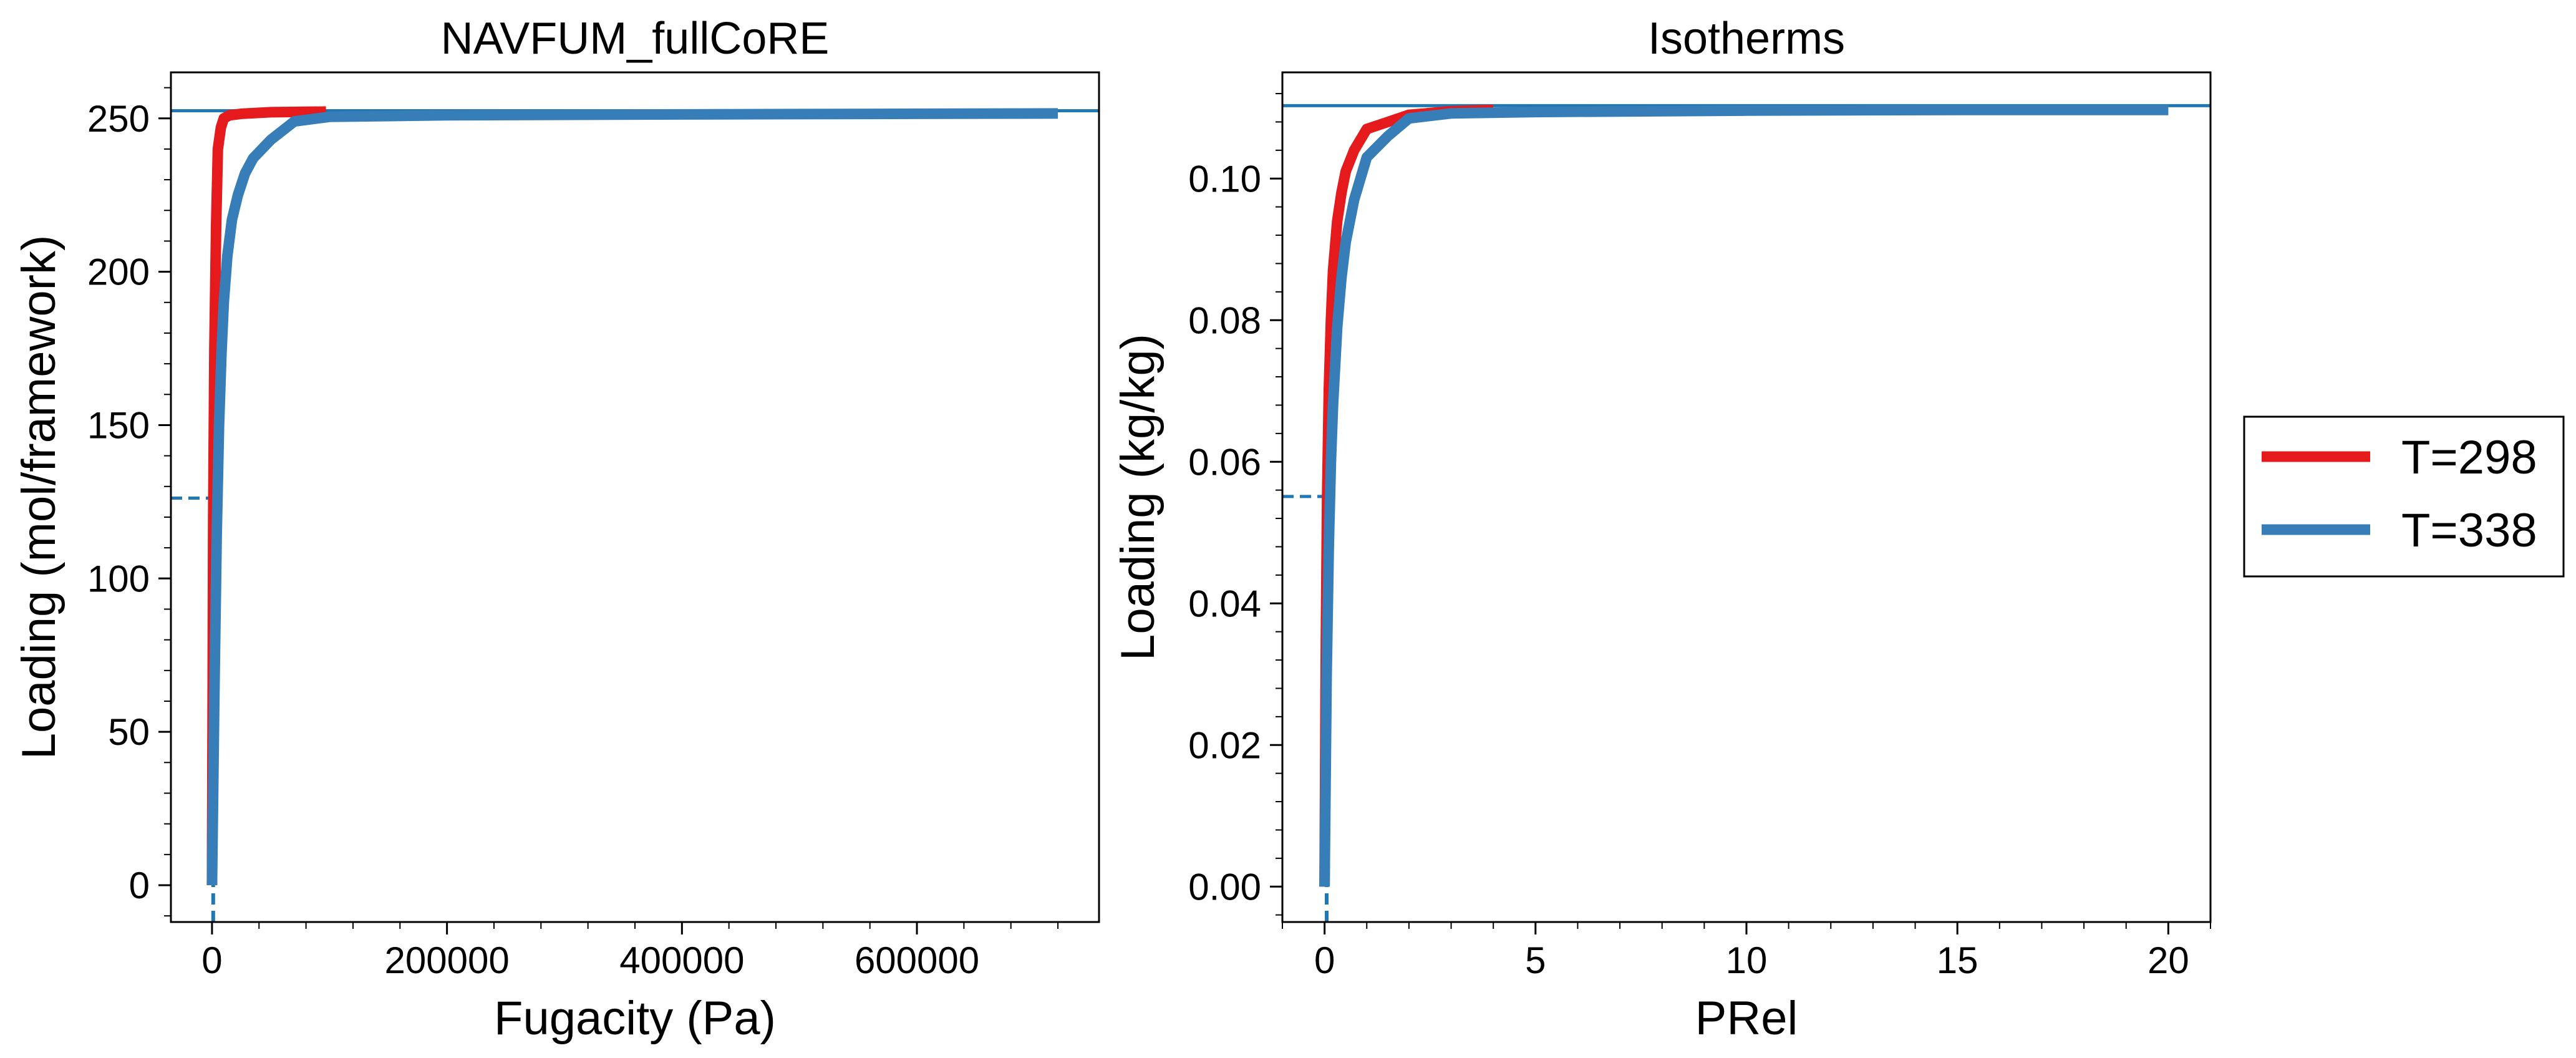  Describe the element at coordinates (1535, 960) in the screenshot. I see `x-tick-label: 5` at that location.